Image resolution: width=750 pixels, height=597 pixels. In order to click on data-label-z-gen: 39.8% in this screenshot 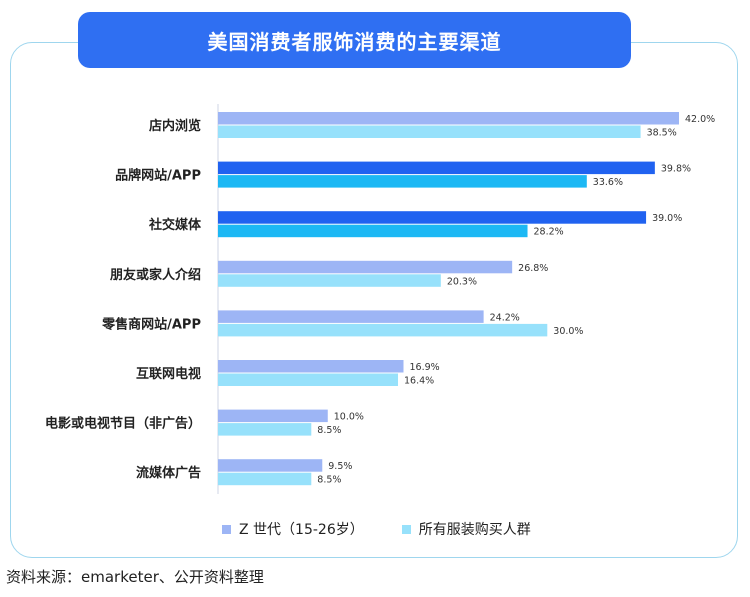, I will do `click(676, 169)`.